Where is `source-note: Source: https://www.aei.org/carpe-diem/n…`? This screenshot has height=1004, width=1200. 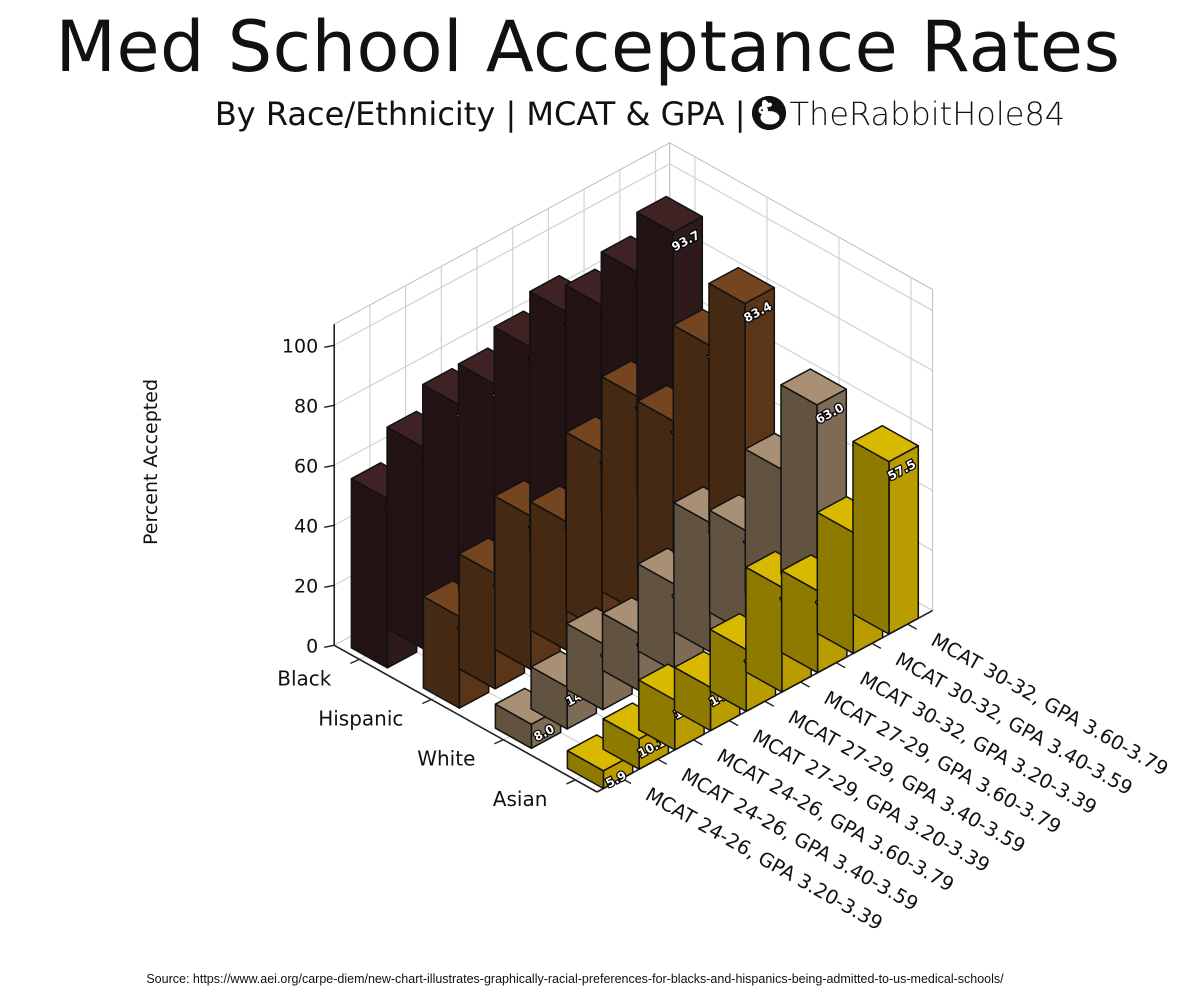
source-note: Source: https://www.aei.org/carpe-diem/n… is located at coordinates (575, 979).